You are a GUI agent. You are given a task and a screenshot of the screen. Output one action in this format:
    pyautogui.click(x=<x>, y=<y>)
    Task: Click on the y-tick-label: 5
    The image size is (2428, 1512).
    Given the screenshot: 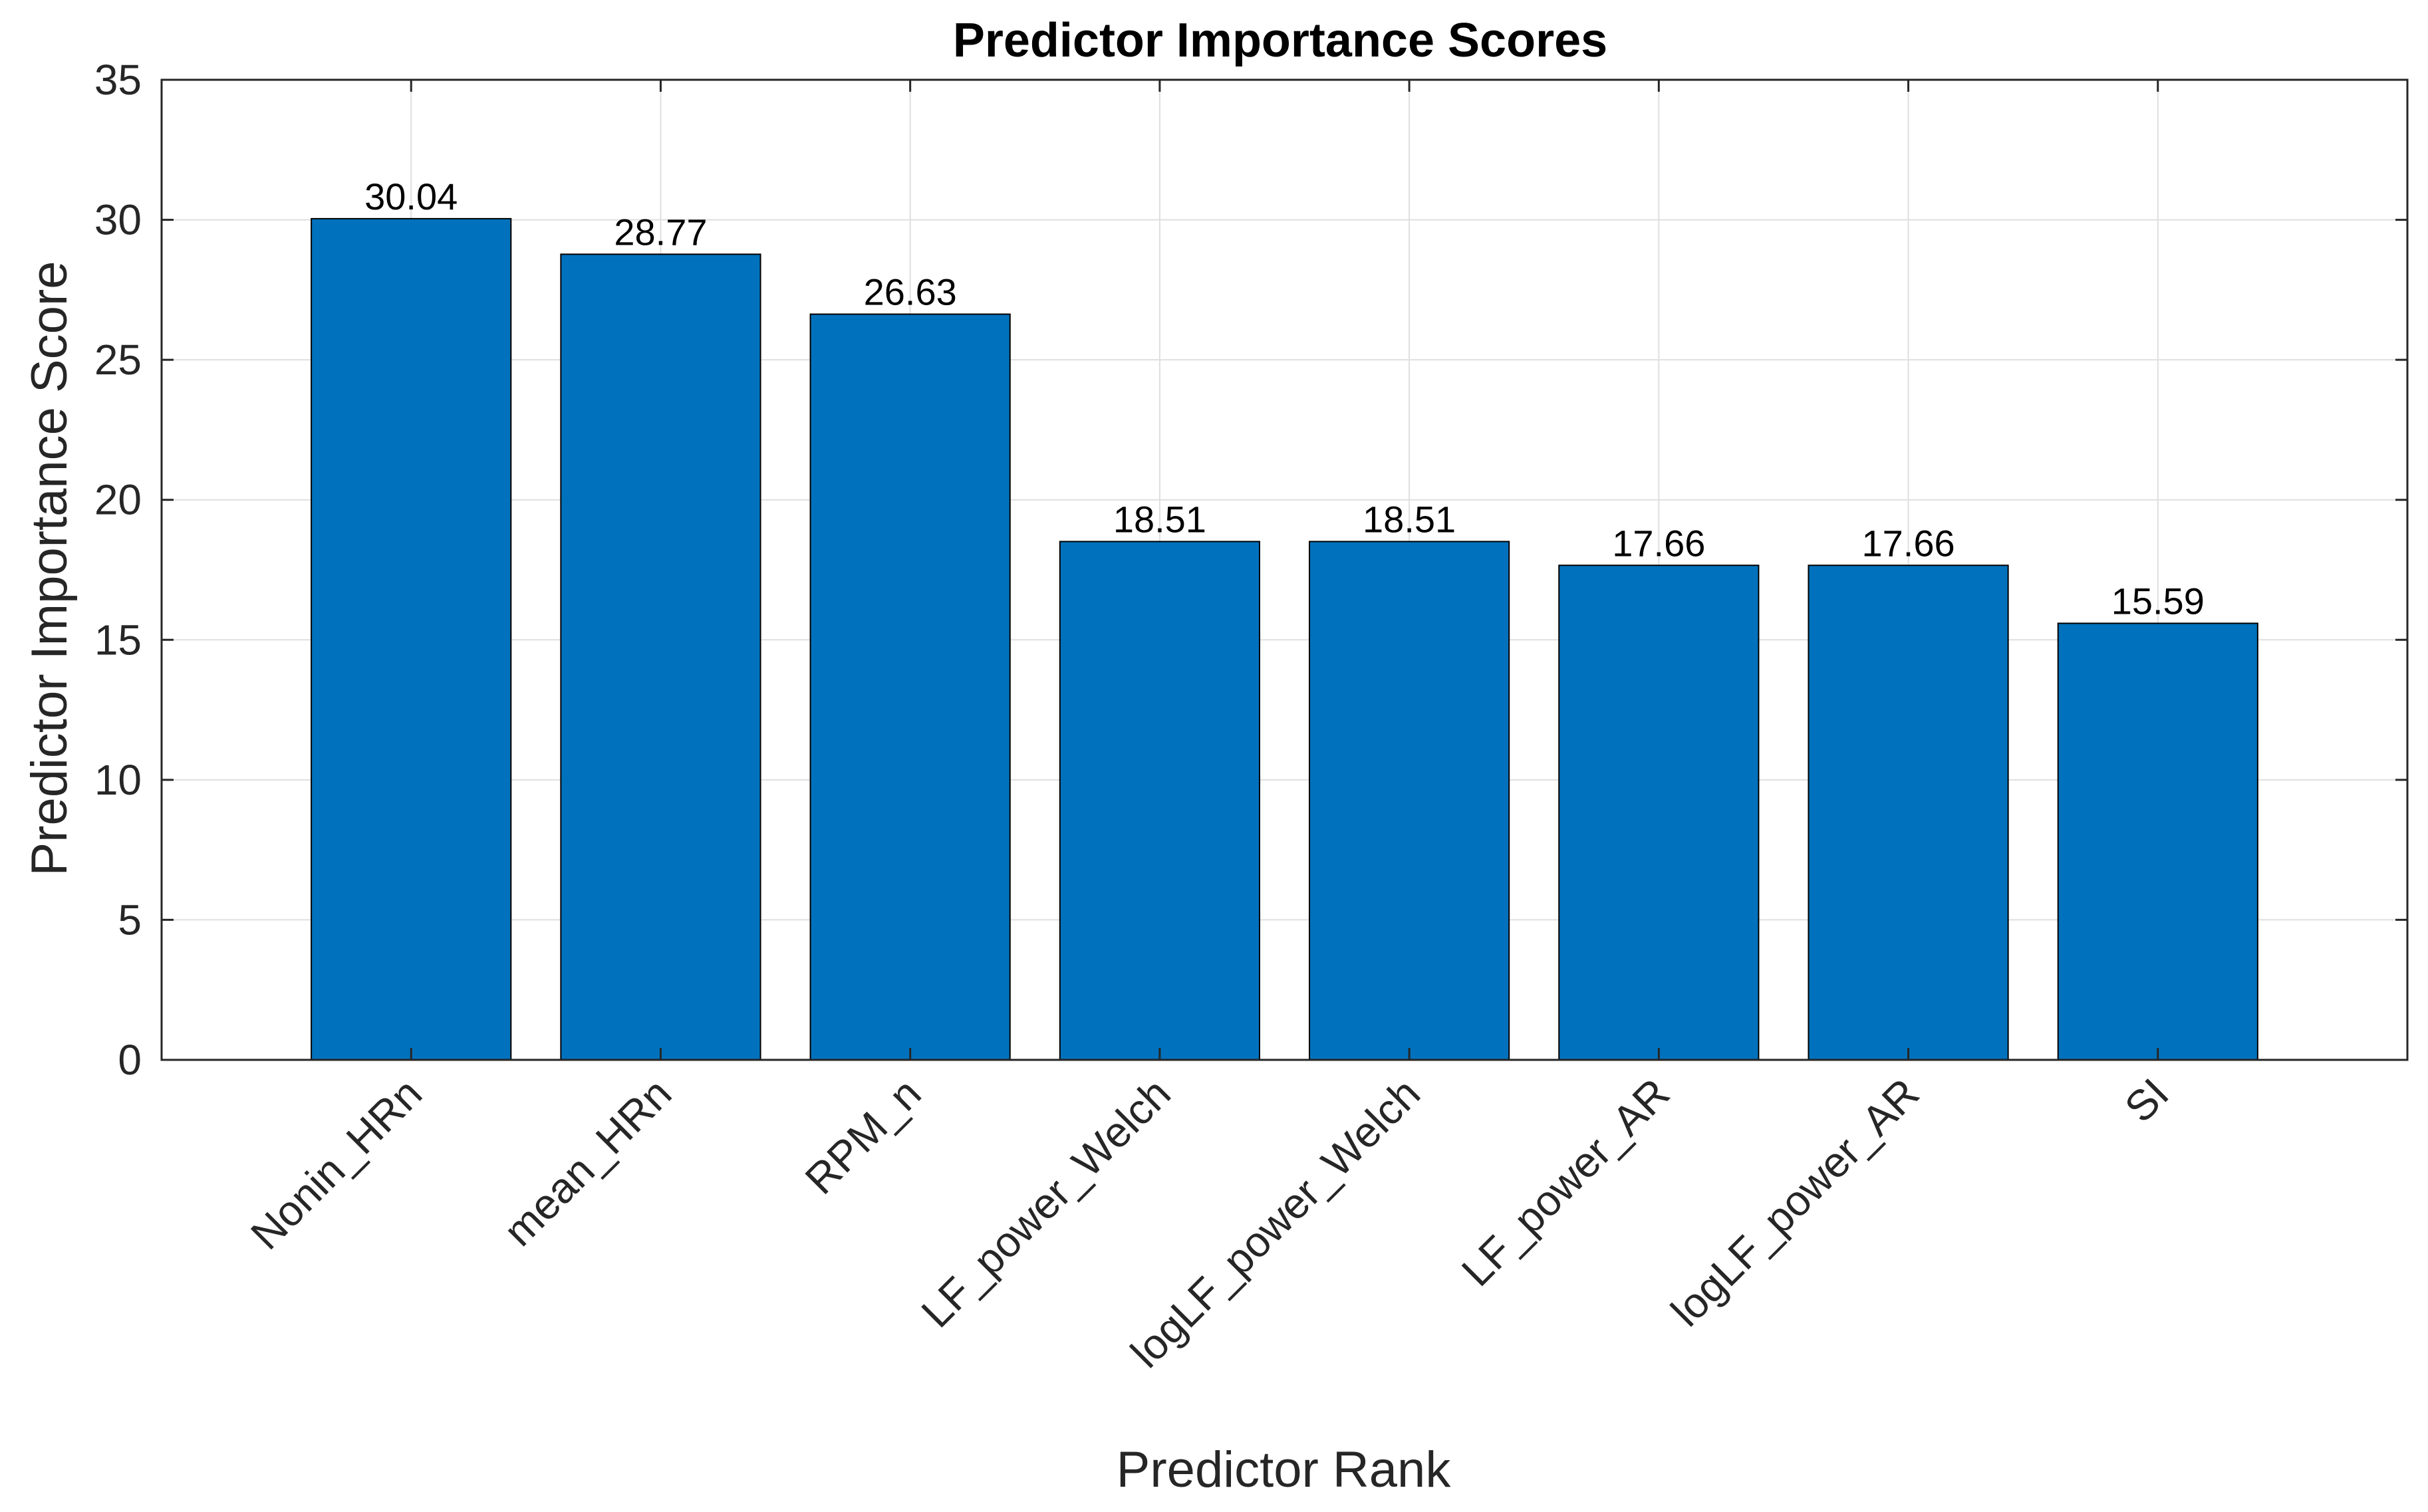 What is the action you would take?
    pyautogui.click(x=130, y=920)
    